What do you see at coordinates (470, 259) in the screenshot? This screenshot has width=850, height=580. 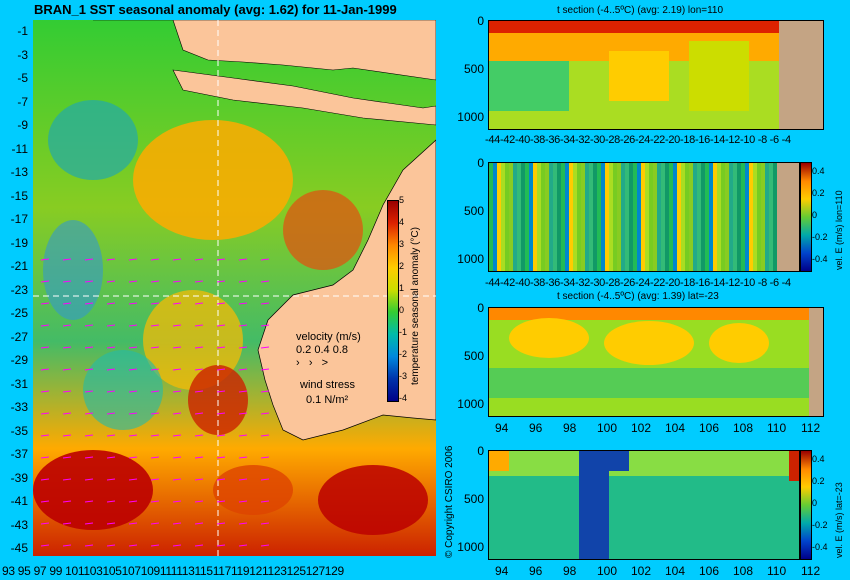 I see `panel-y-tick-label: 1000` at bounding box center [470, 259].